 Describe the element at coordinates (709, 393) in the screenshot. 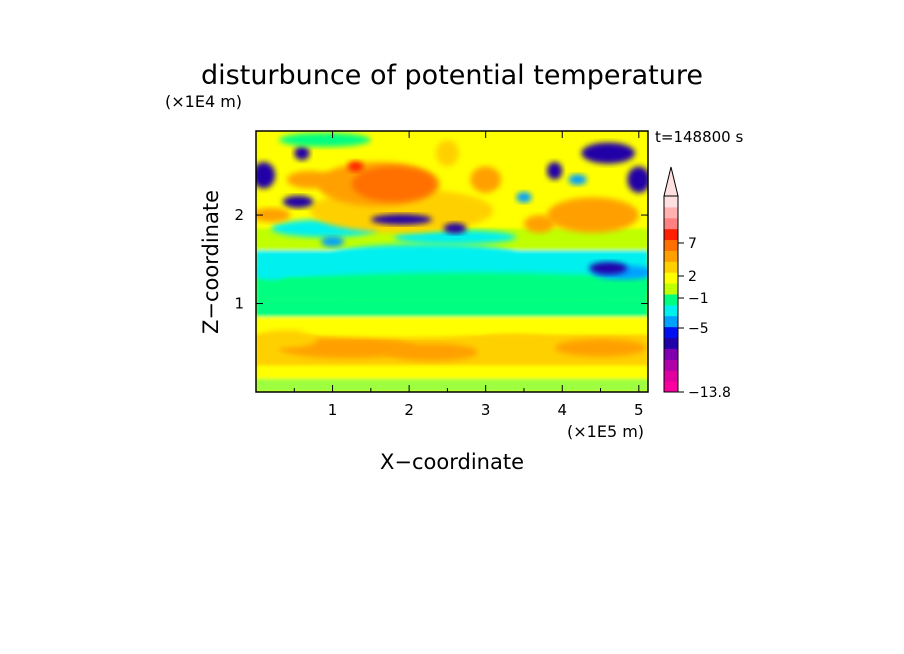

I see `colorbar-label: −13.8` at that location.